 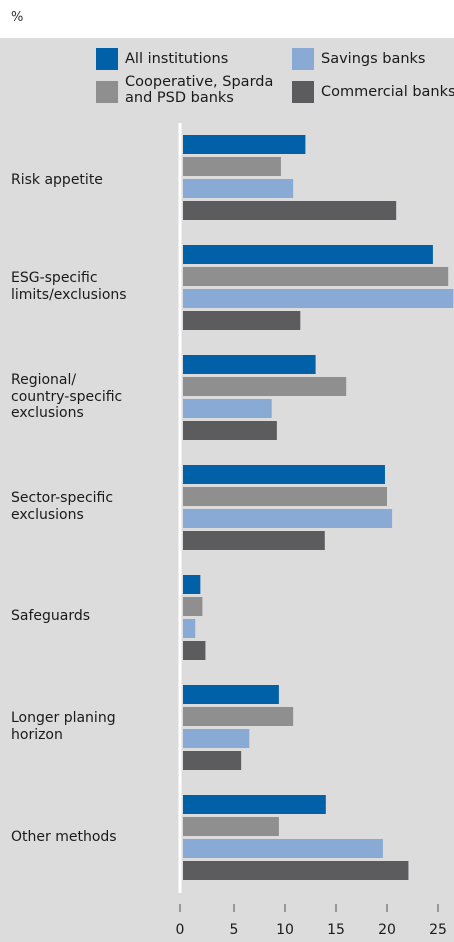 What do you see at coordinates (64, 837) in the screenshot?
I see `category-label: Other methods` at bounding box center [64, 837].